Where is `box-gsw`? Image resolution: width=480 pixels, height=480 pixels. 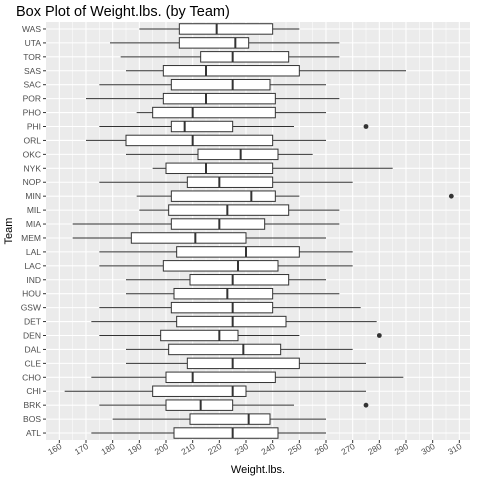
box-gsw is located at coordinates (230, 307).